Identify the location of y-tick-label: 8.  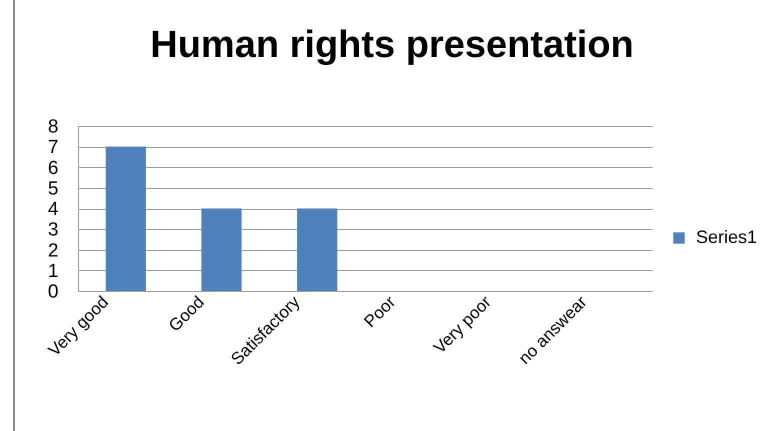
(53, 127).